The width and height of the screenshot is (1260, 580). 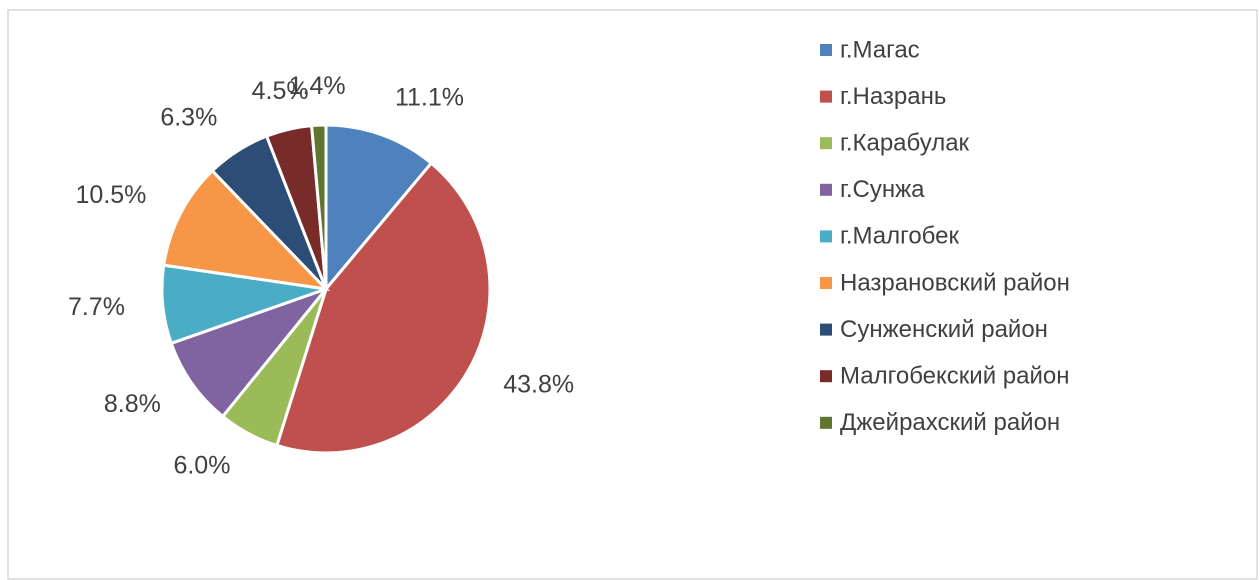 What do you see at coordinates (111, 195) in the screenshot?
I see `data-label: 10.5%` at bounding box center [111, 195].